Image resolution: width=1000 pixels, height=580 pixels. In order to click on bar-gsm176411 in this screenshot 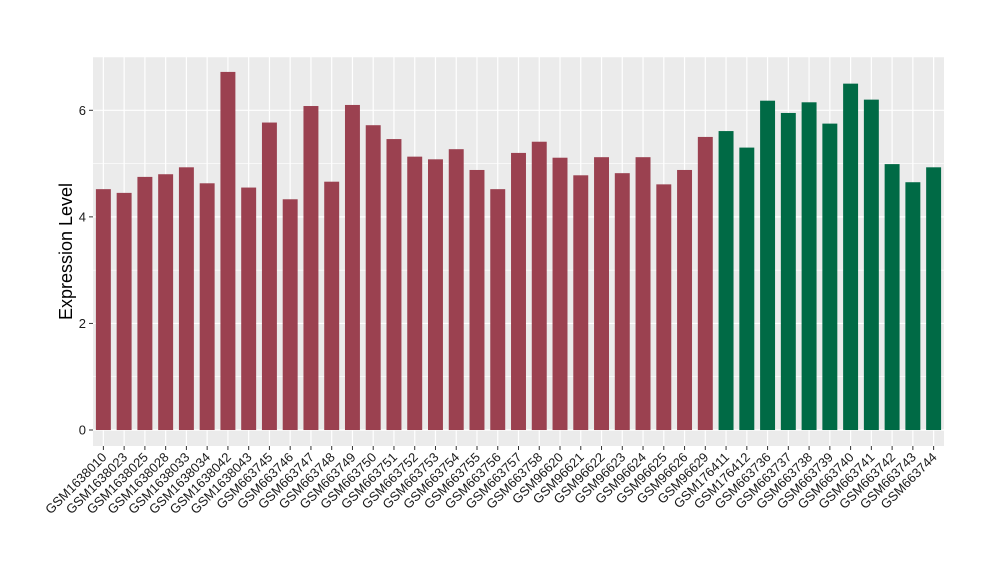, I will do `click(726, 281)`.